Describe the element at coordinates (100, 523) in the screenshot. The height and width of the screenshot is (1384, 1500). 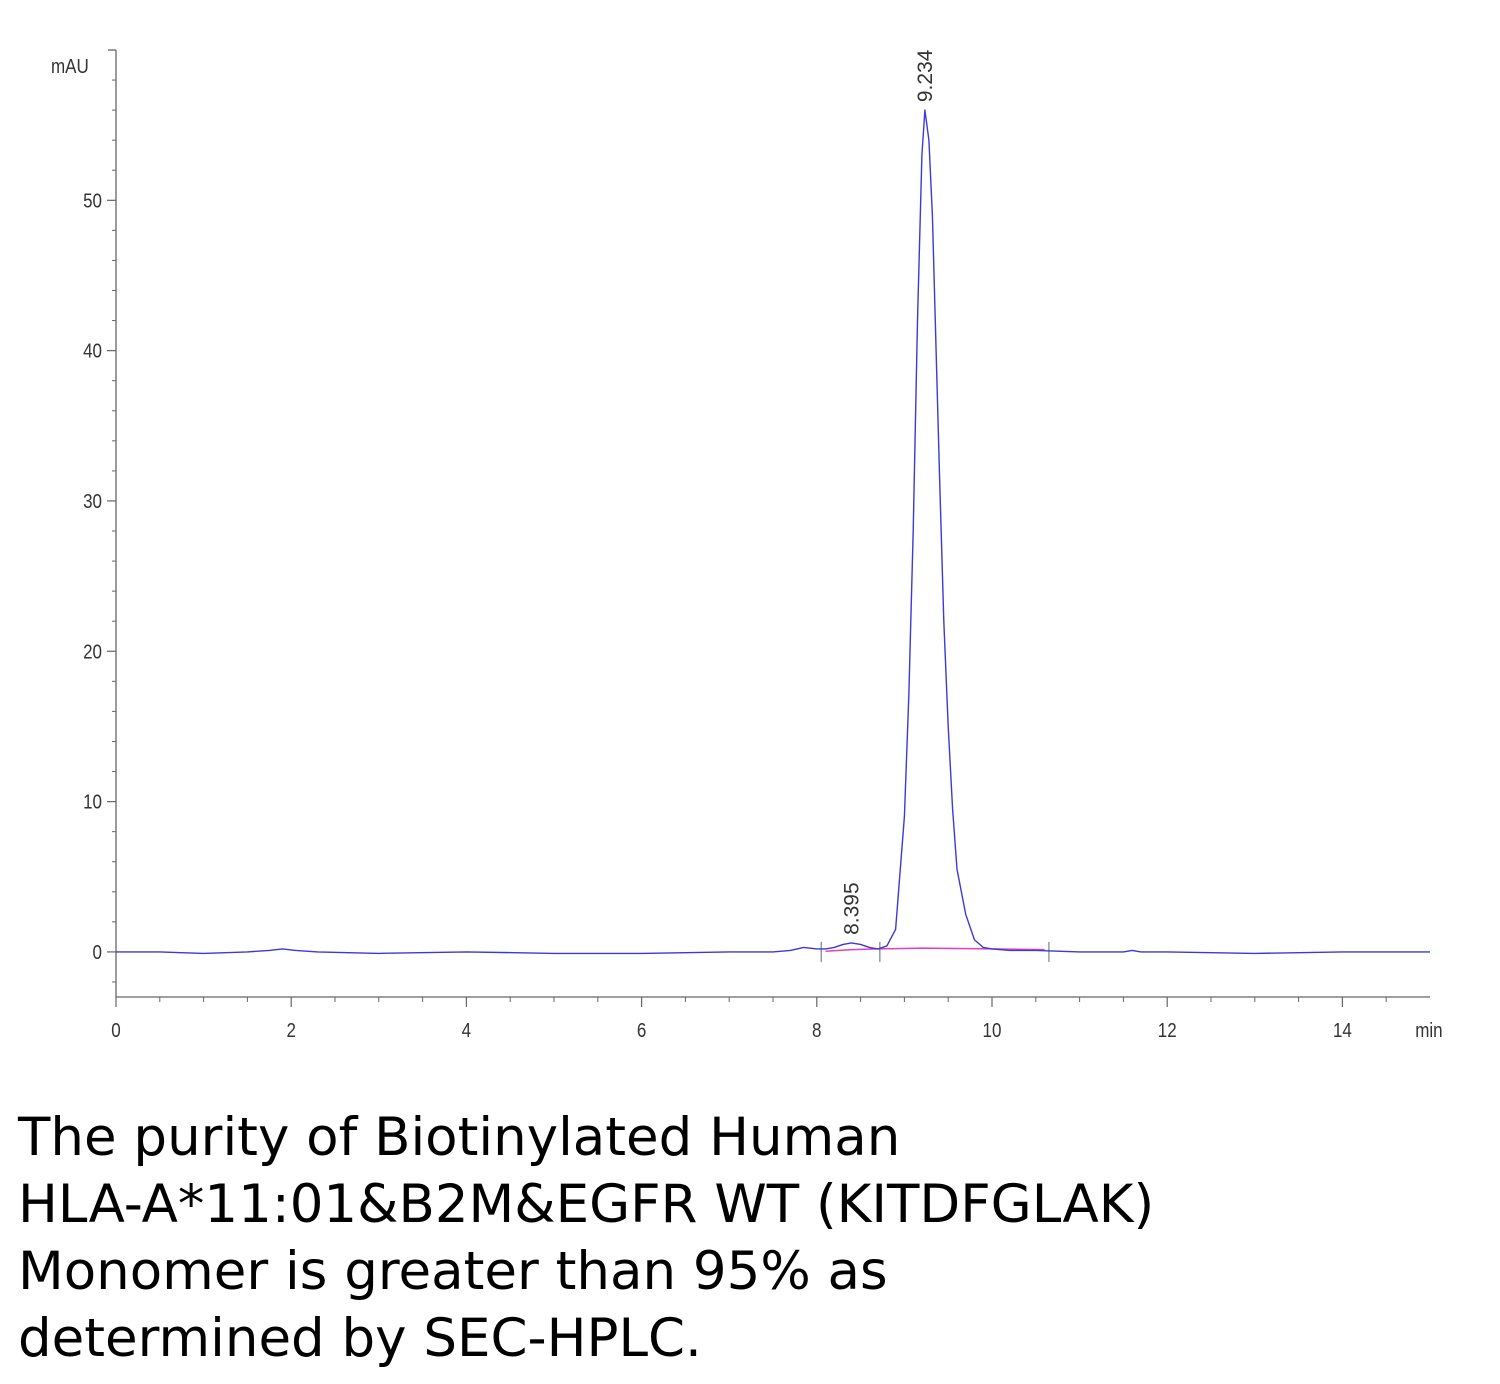
I see `y-axis: 0 10 20 30 40 50` at that location.